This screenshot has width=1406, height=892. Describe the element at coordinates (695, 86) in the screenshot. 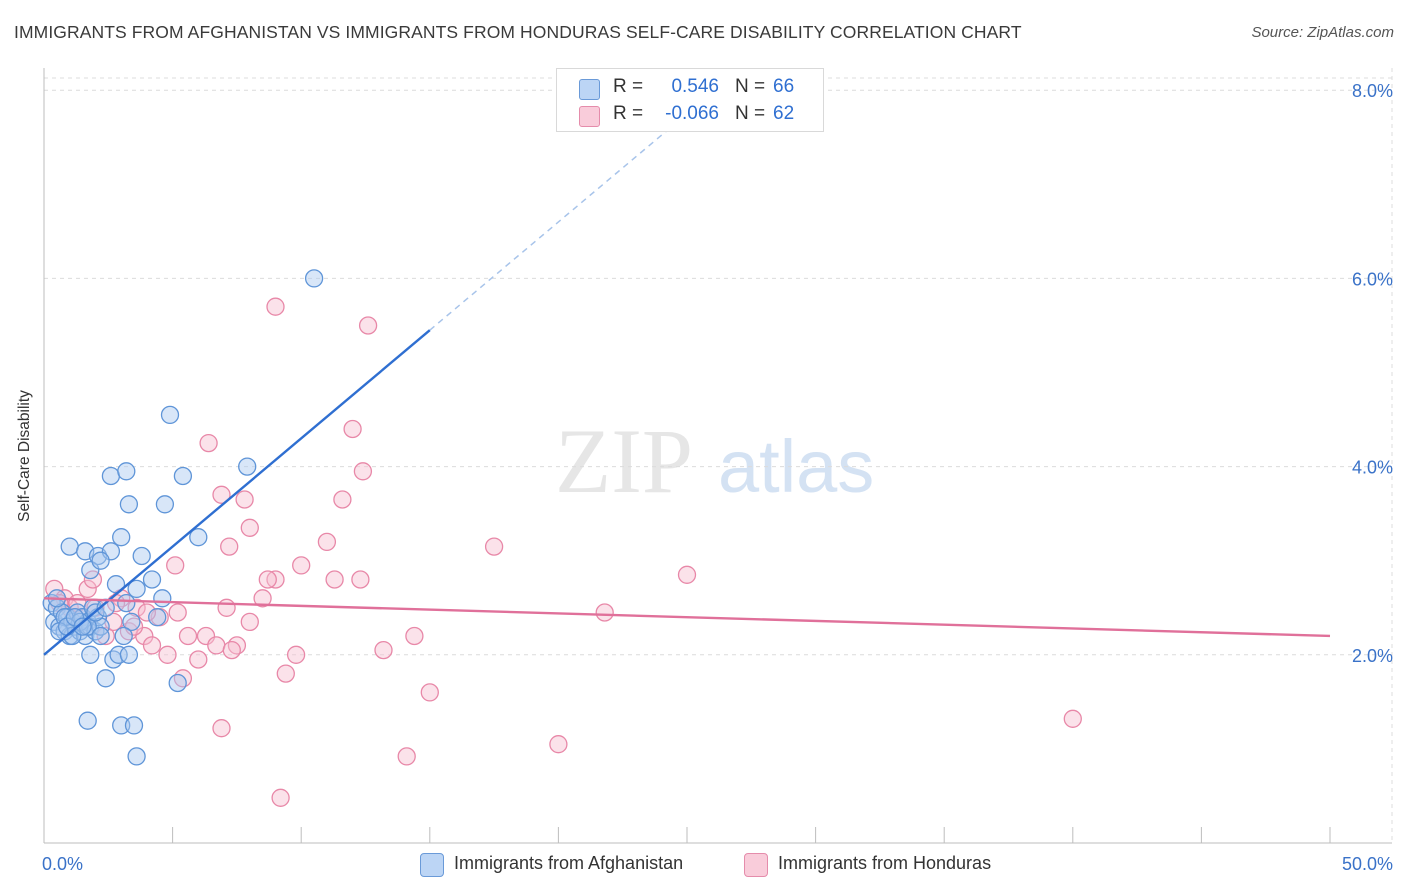

I see `legend-r-value: 0.546` at that location.